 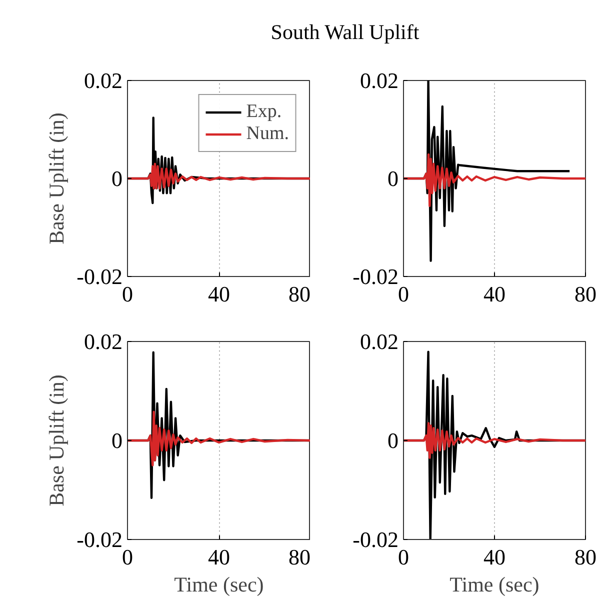 I want to click on legend-label: Num., so click(x=267, y=134).